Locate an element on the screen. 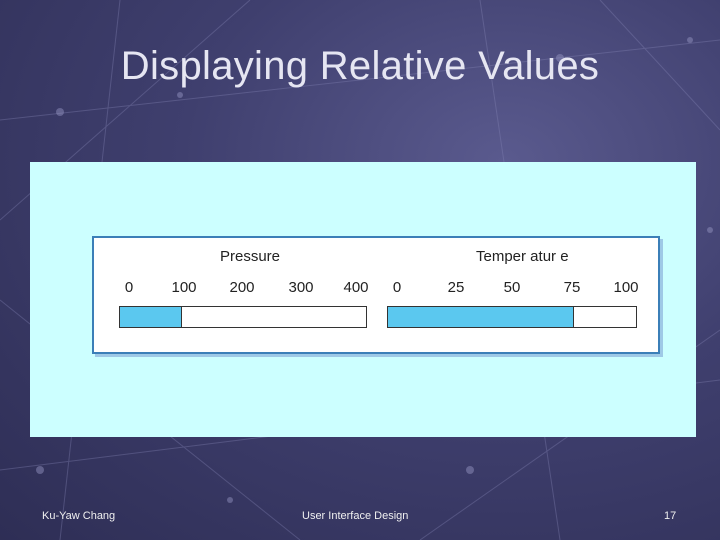  temperature-tick-25: 25 is located at coordinates (456, 287).